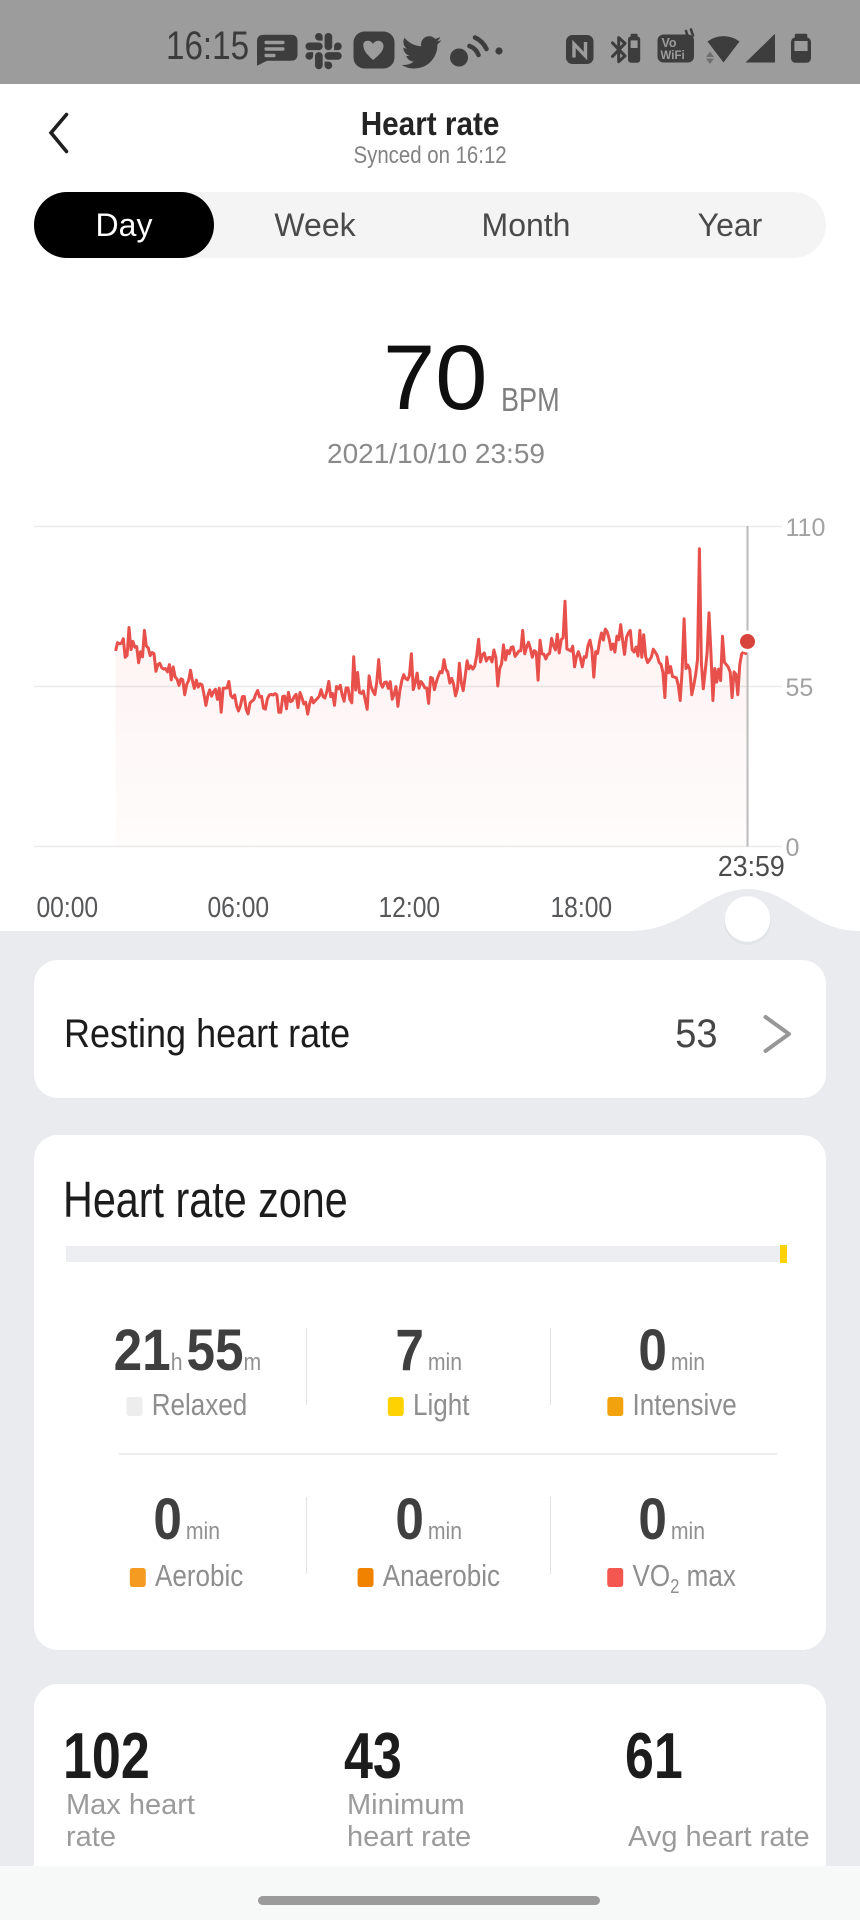 This screenshot has height=1920, width=860. I want to click on svg-text: 55, so click(800, 688).